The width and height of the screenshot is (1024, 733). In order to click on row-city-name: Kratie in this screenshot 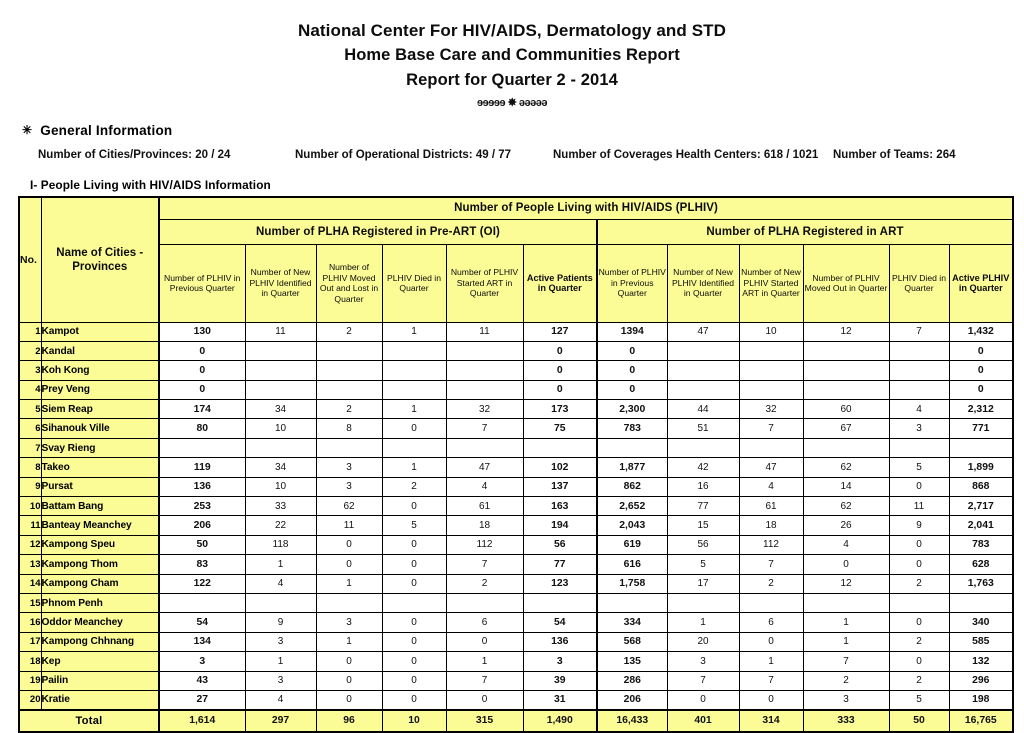, I will do `click(100, 700)`.